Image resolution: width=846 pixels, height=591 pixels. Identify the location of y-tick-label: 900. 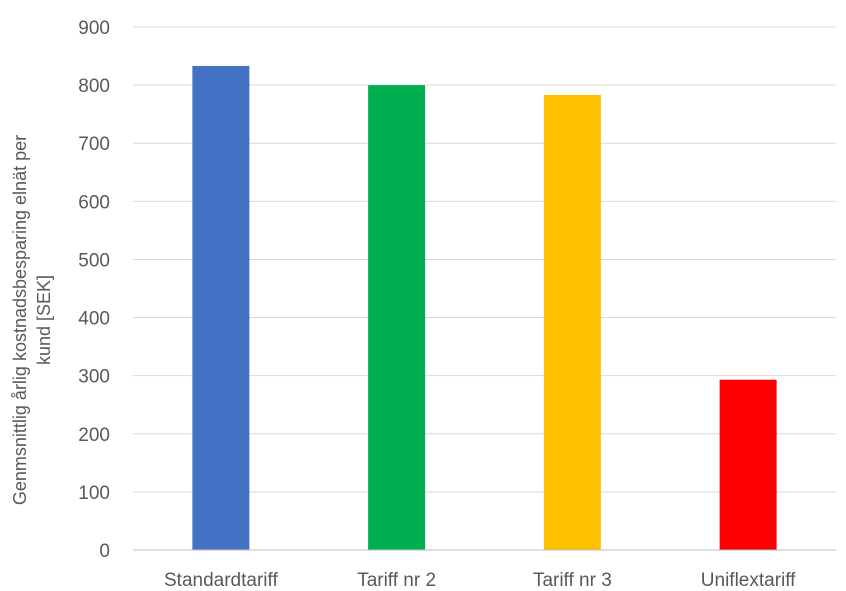
(94, 28).